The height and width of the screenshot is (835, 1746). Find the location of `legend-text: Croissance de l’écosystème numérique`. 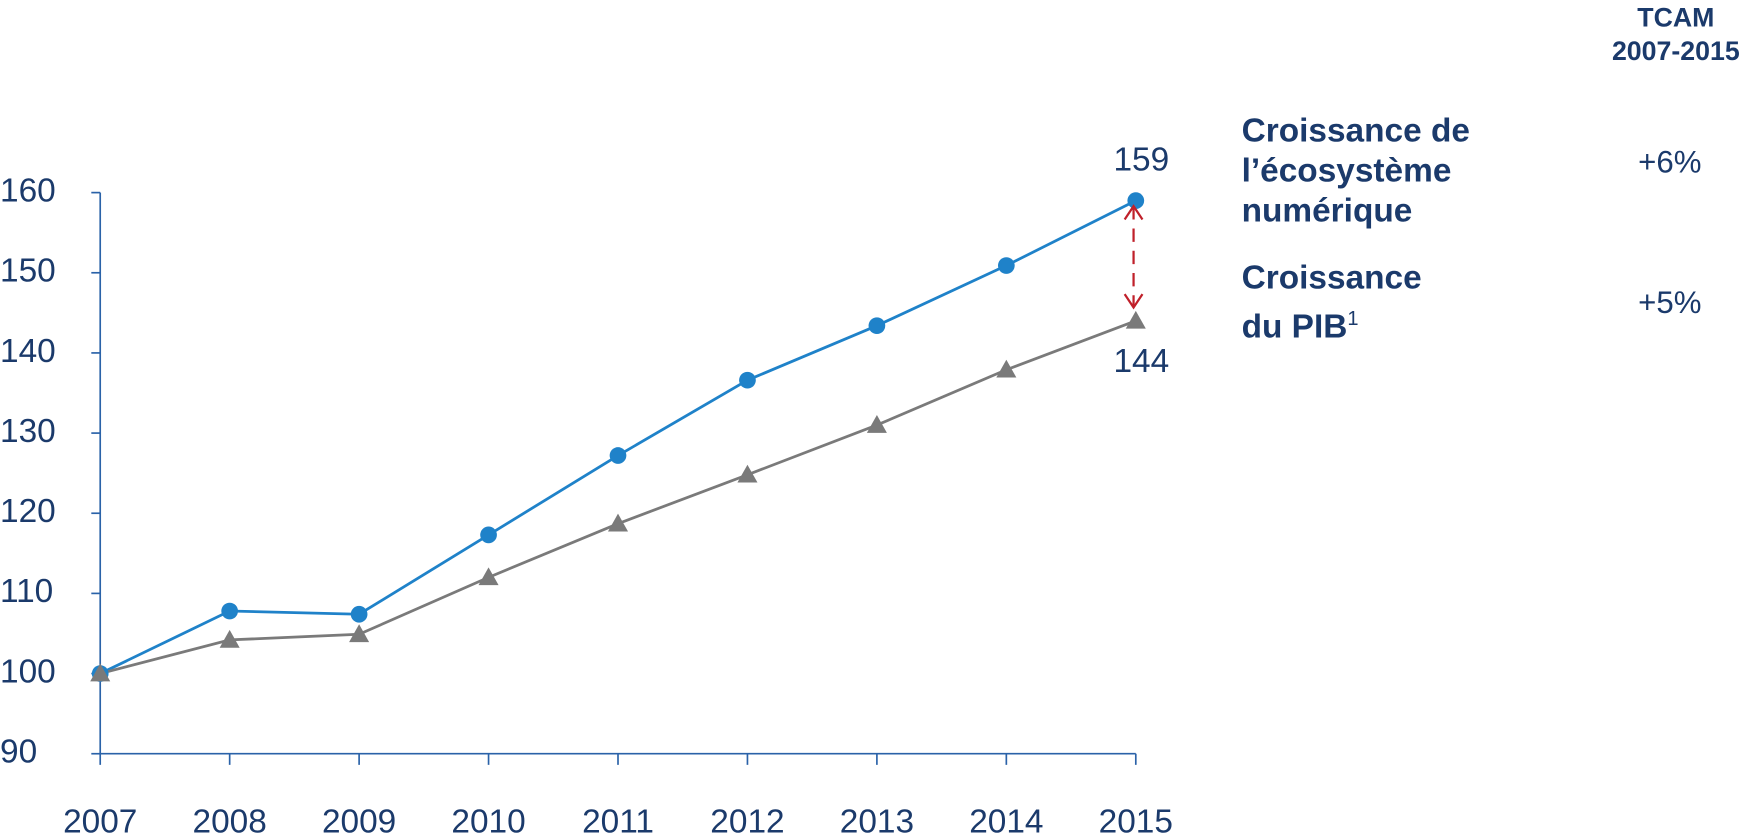

legend-text: Croissance de l’écosystème numérique is located at coordinates (1355, 171).